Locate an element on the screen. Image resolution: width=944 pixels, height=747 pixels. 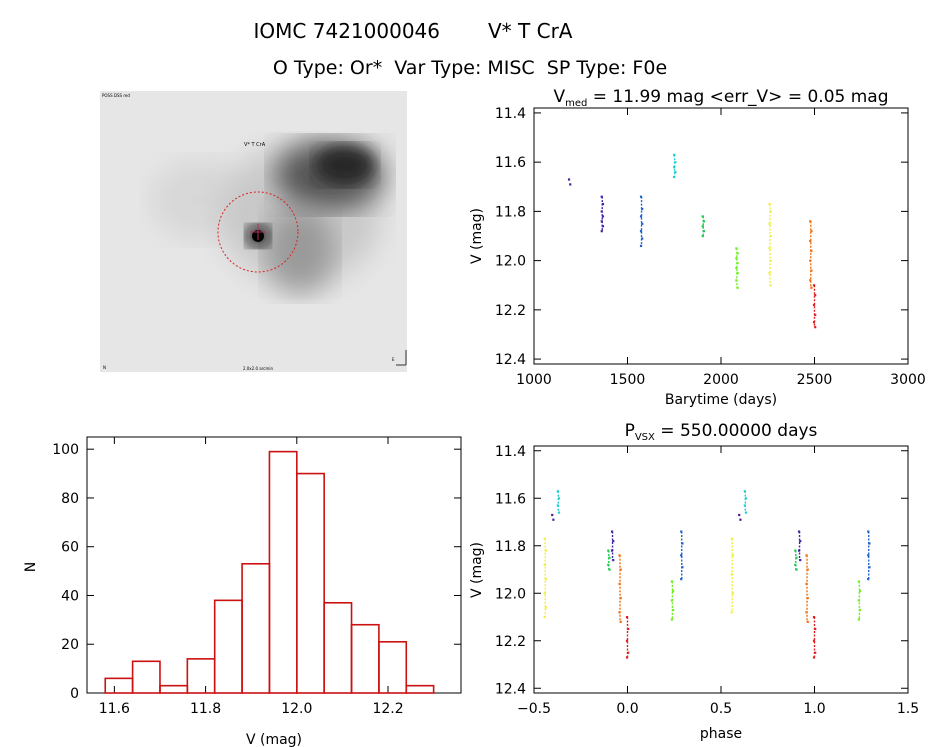
lightcurve-frame is located at coordinates (721, 236).